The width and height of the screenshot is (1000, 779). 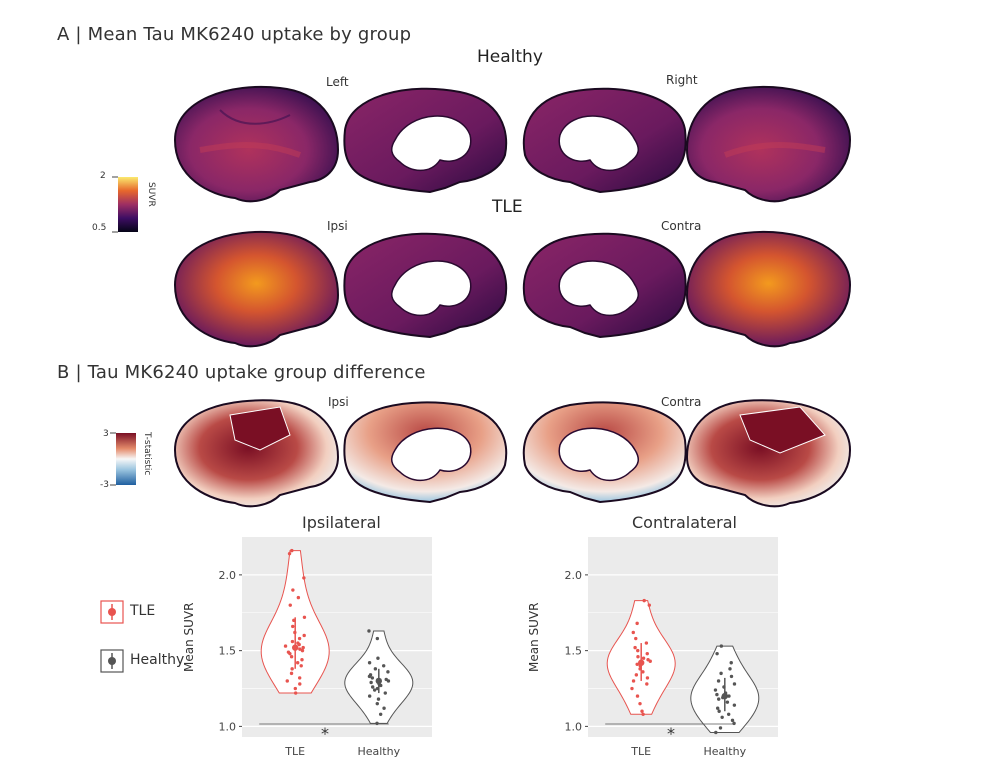 I want to click on t-colorbar, so click(x=123, y=459).